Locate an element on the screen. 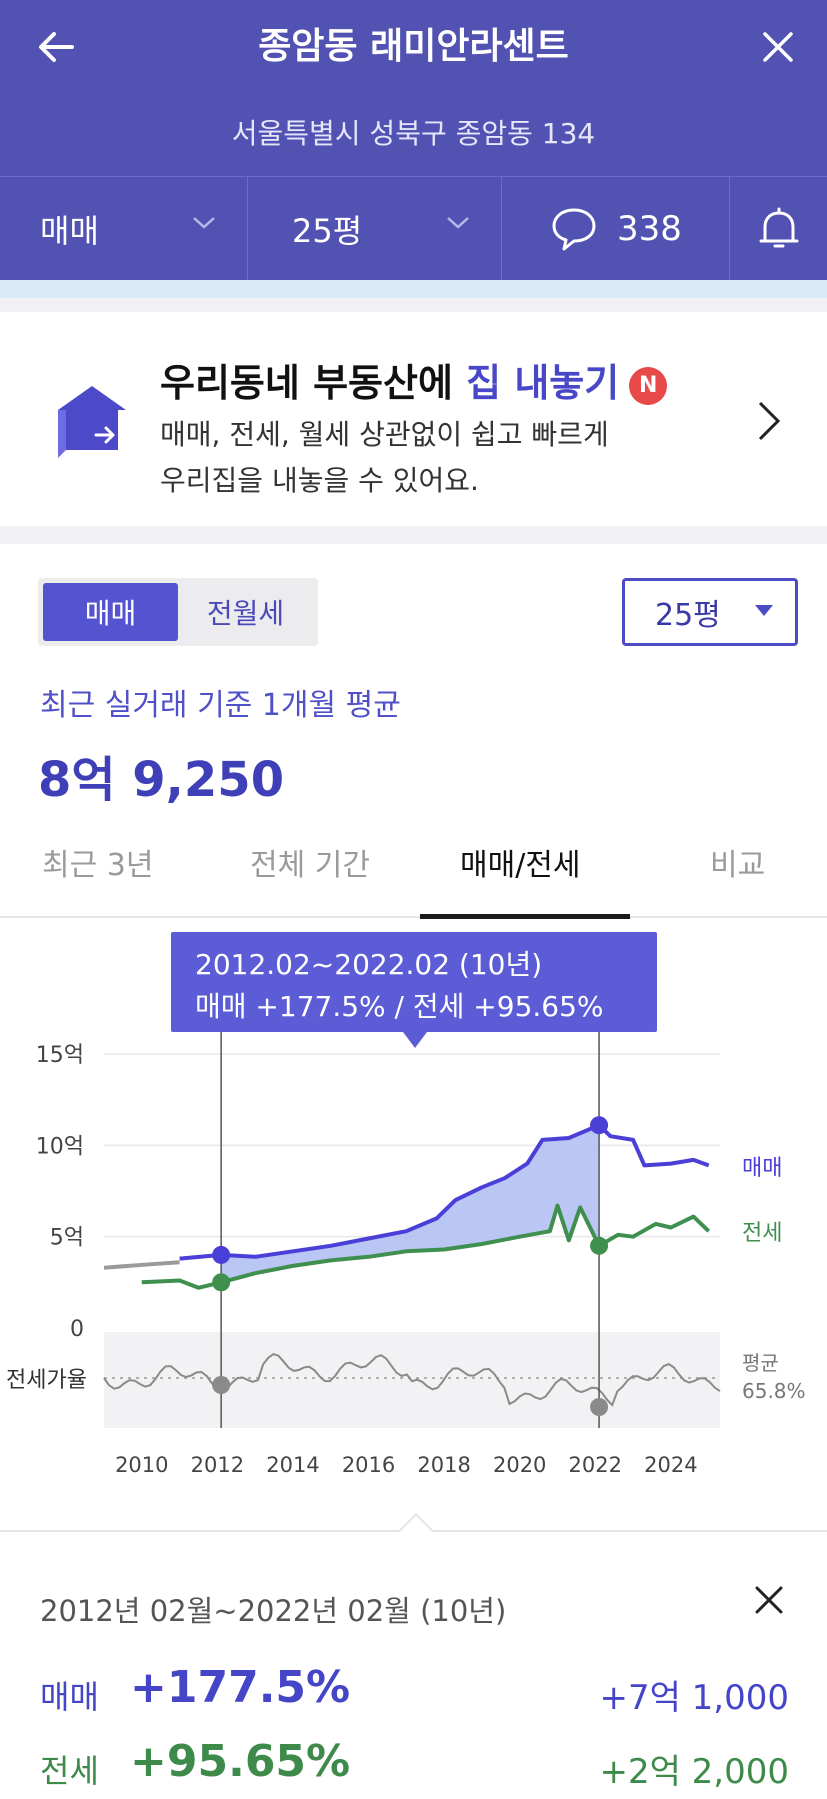 Image resolution: width=827 pixels, height=1799 pixels. tab-recent-3y: 최근 3년 is located at coordinates (98, 865).